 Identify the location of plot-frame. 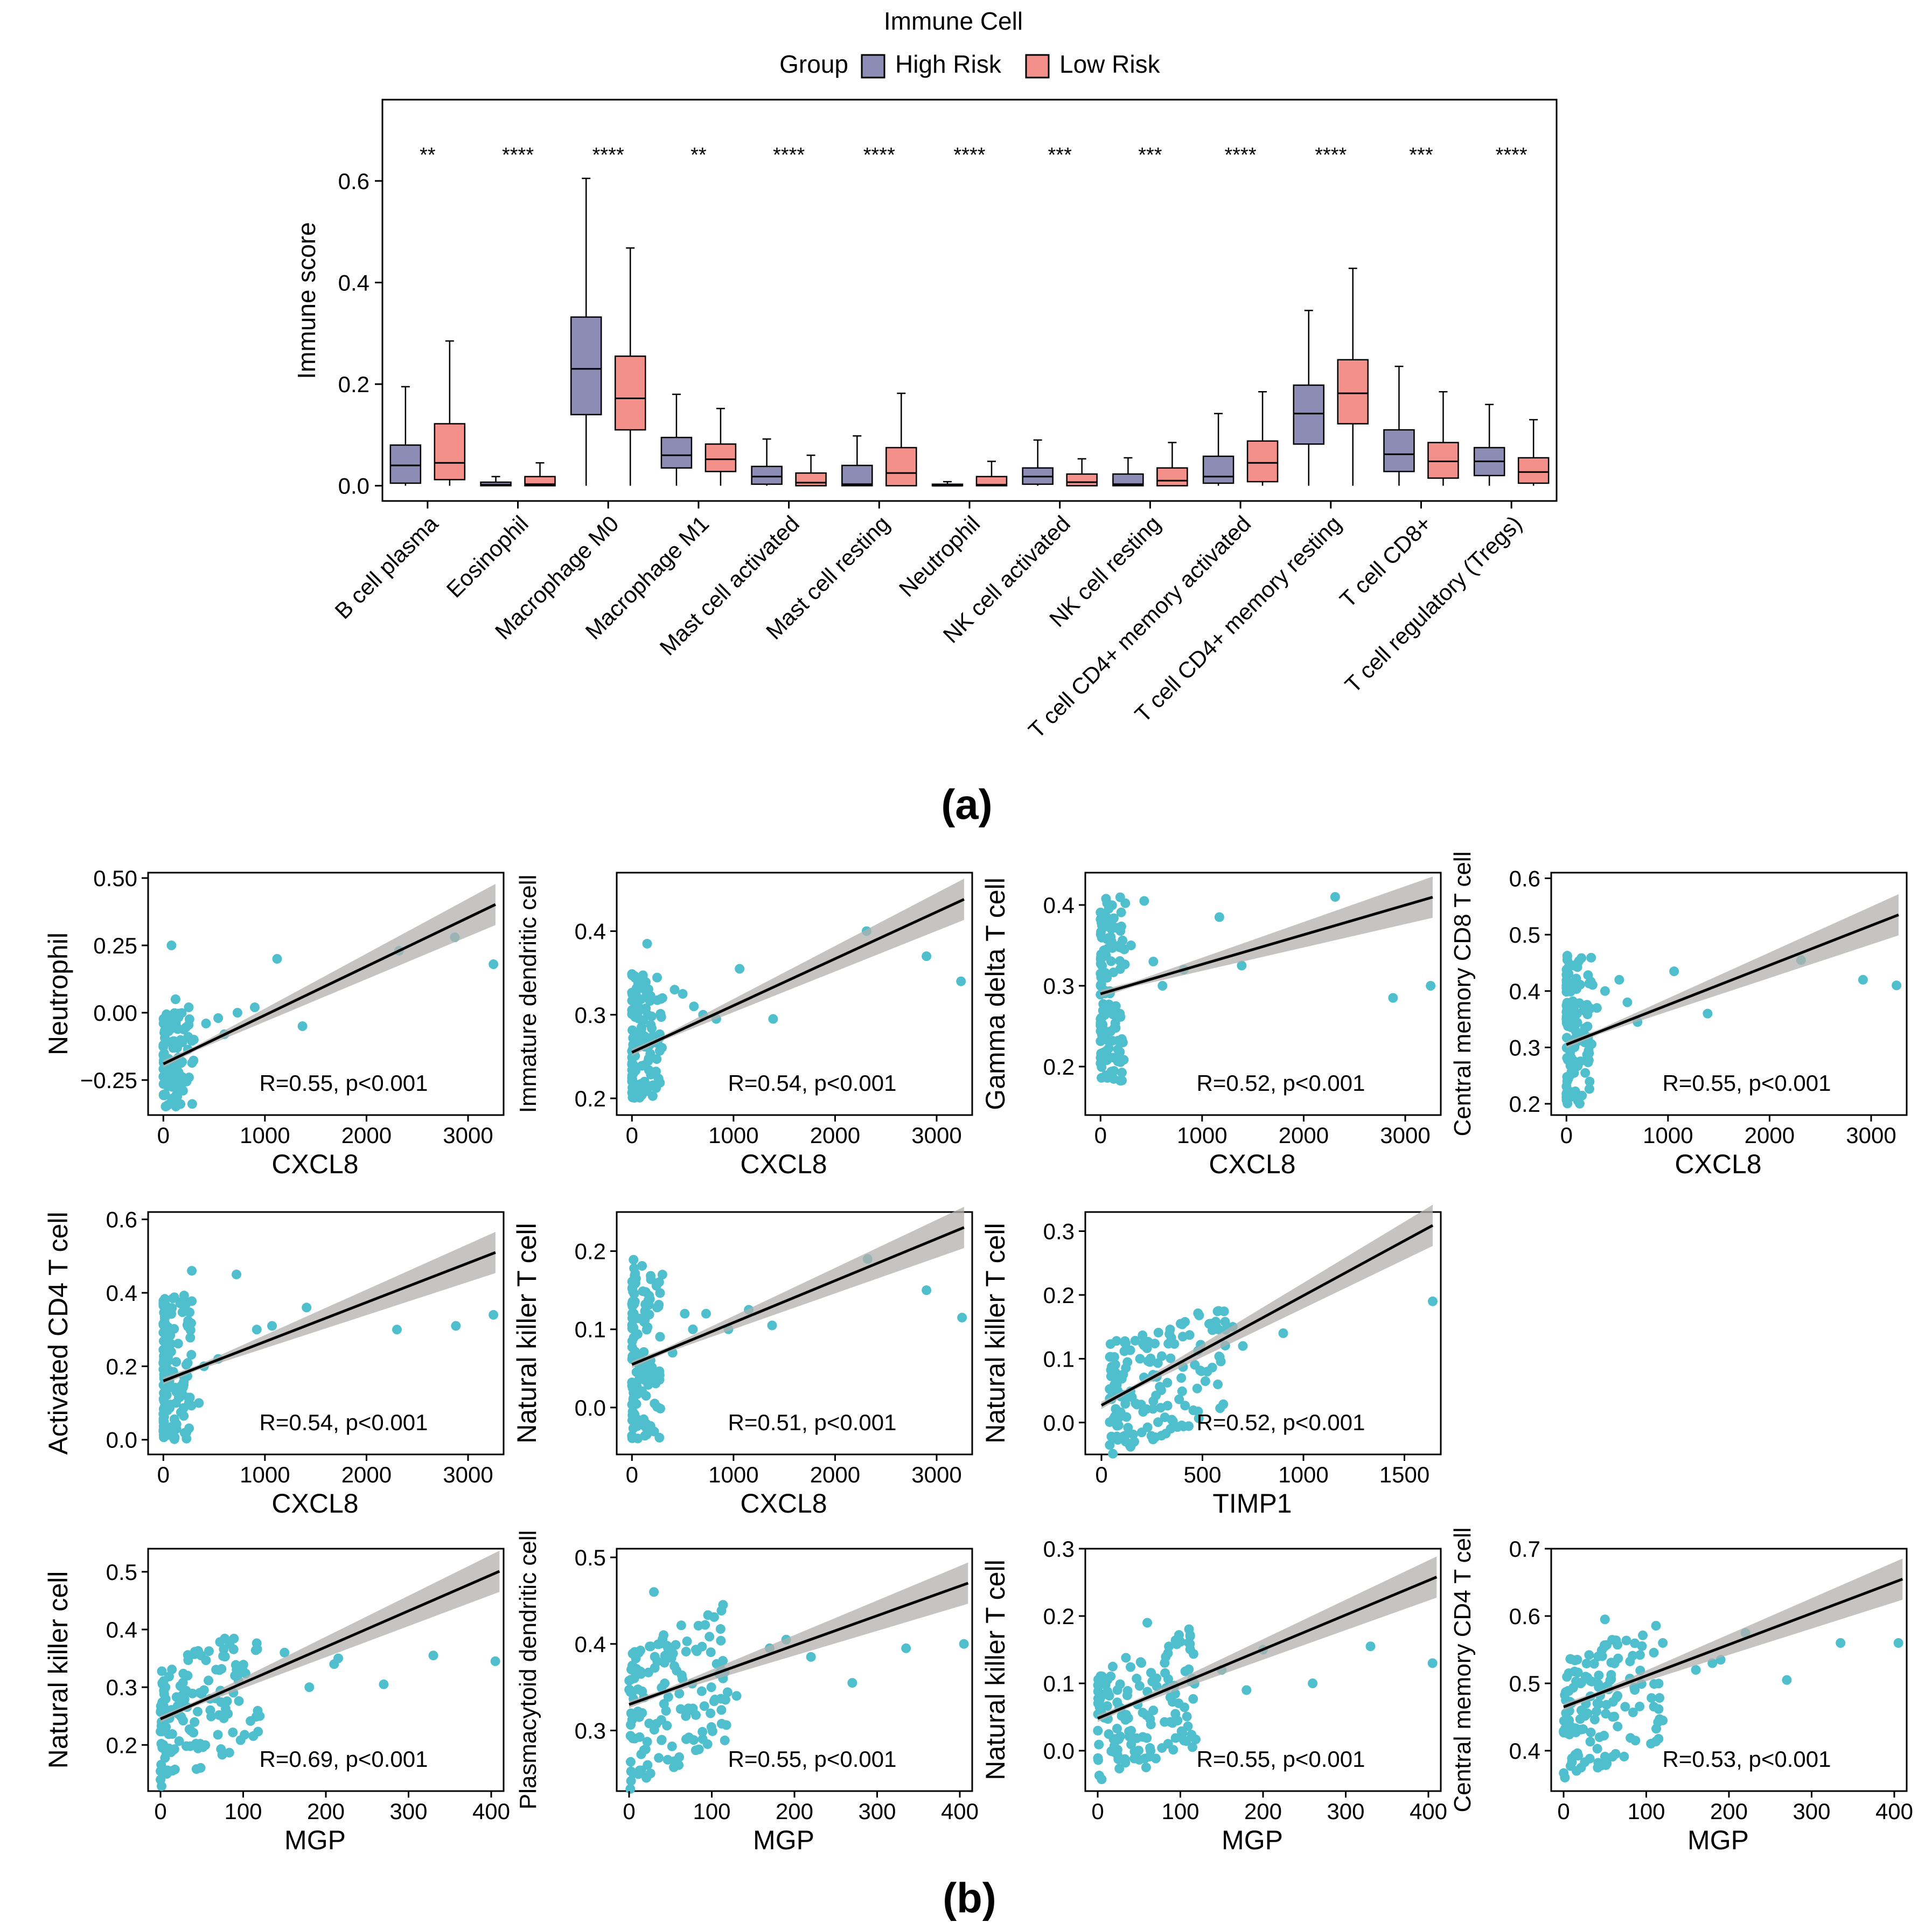
(326, 994).